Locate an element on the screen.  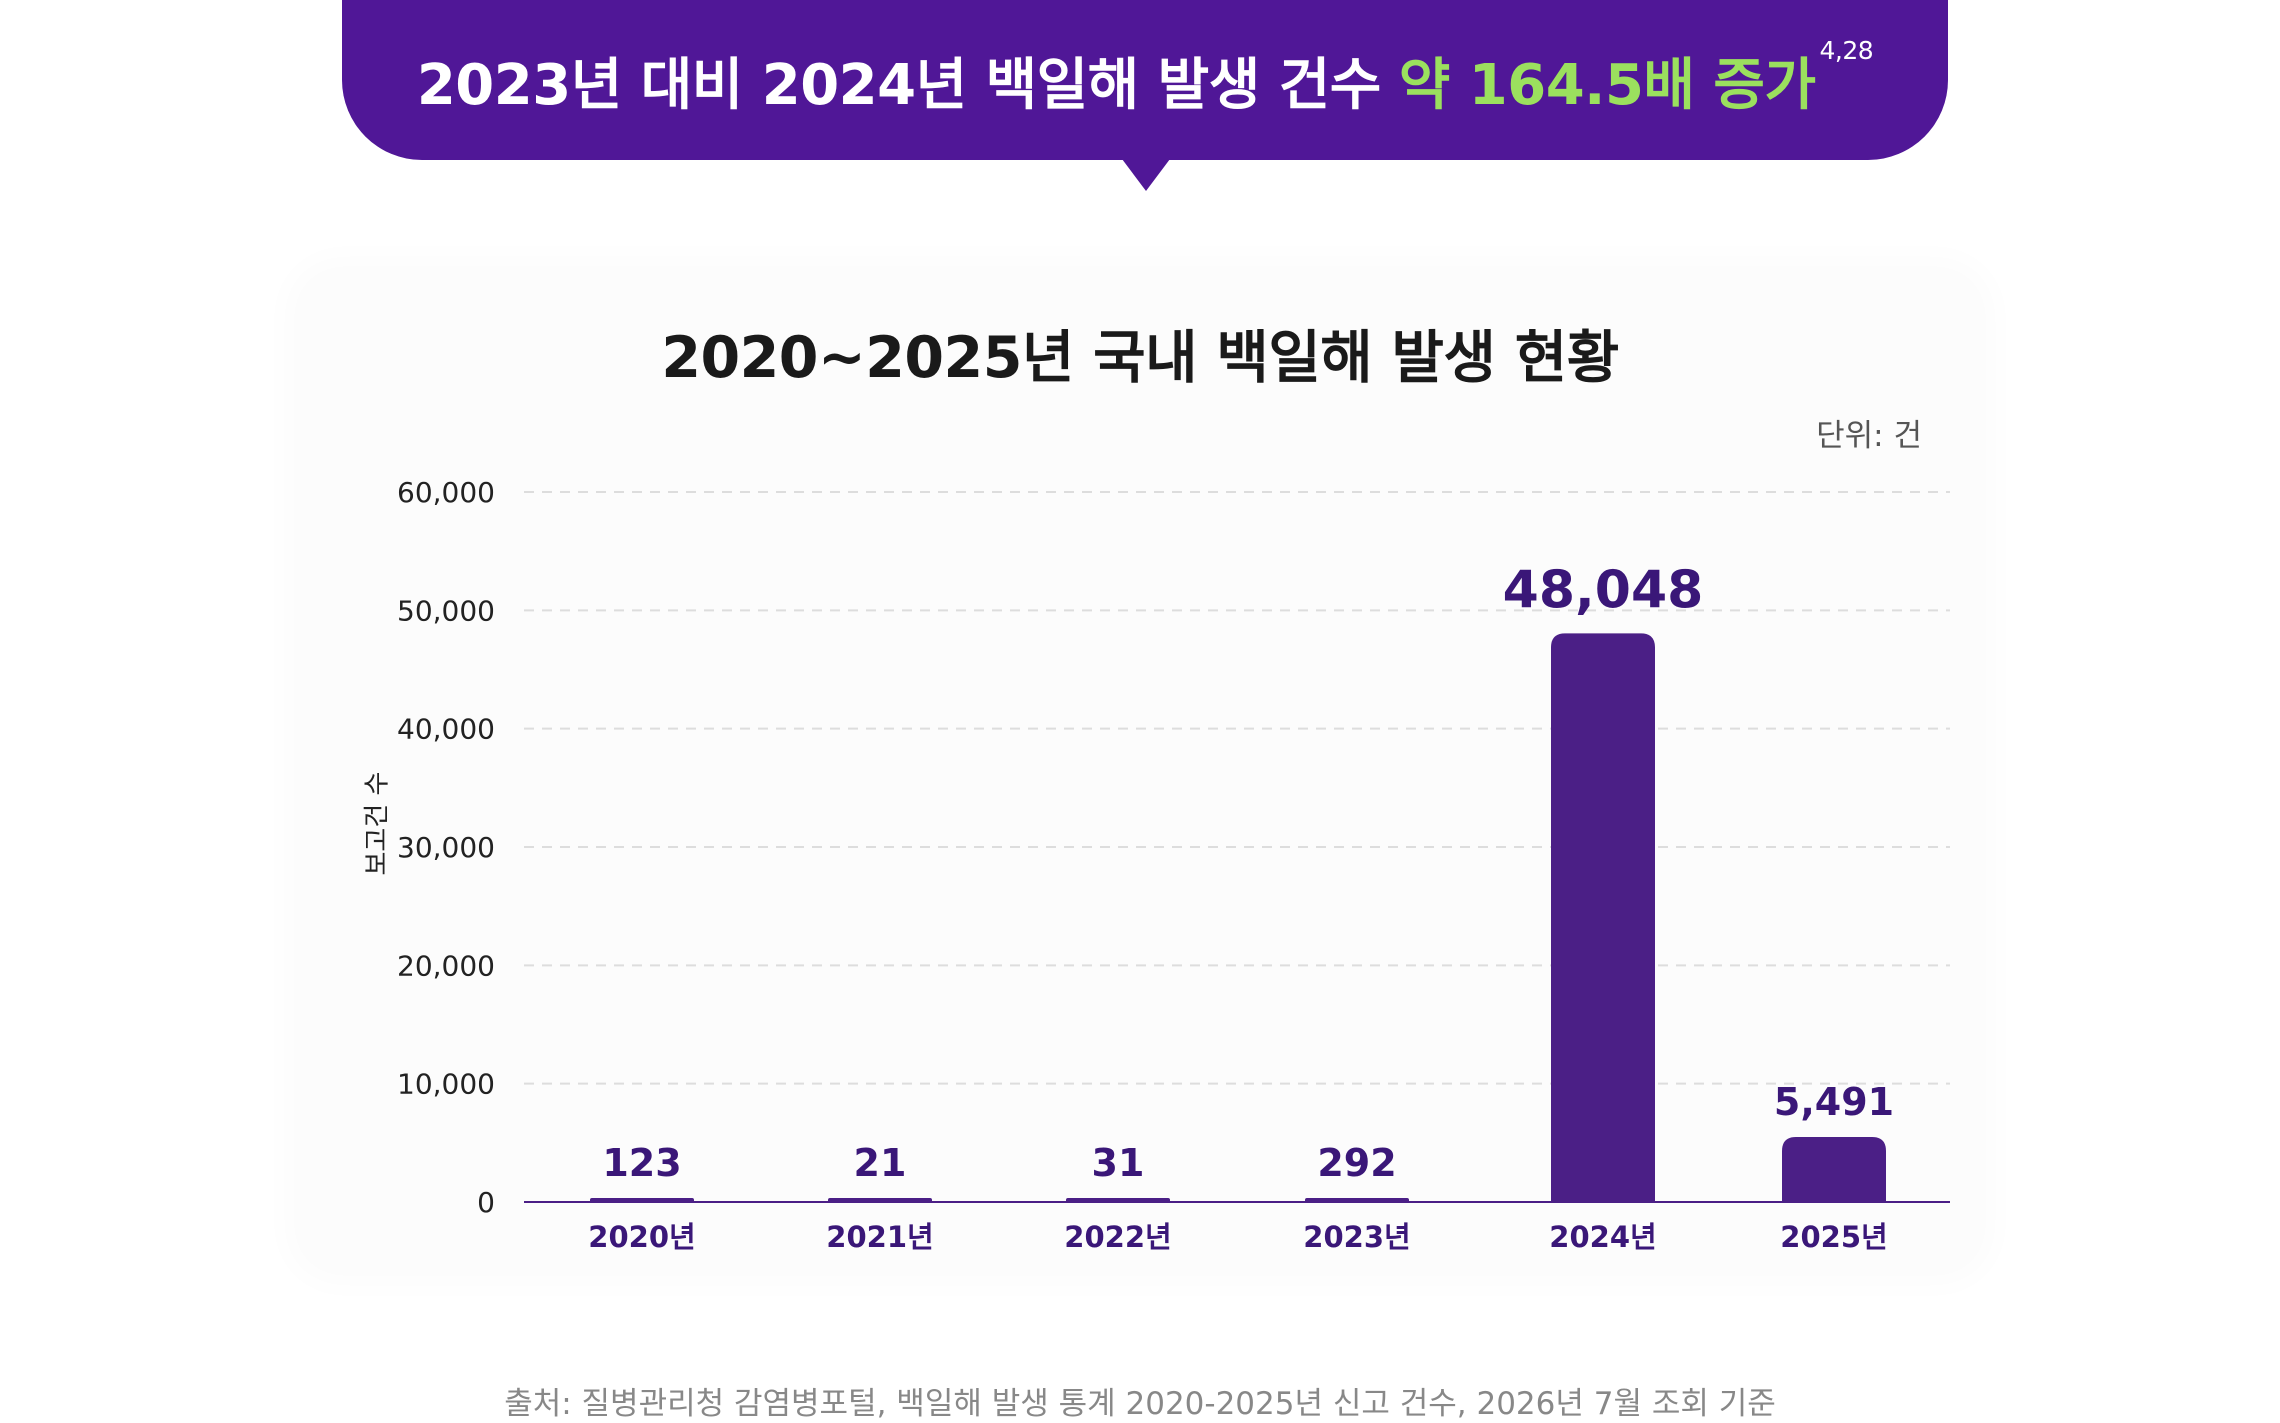
x-tick-label: 2023년 is located at coordinates (1356, 1237).